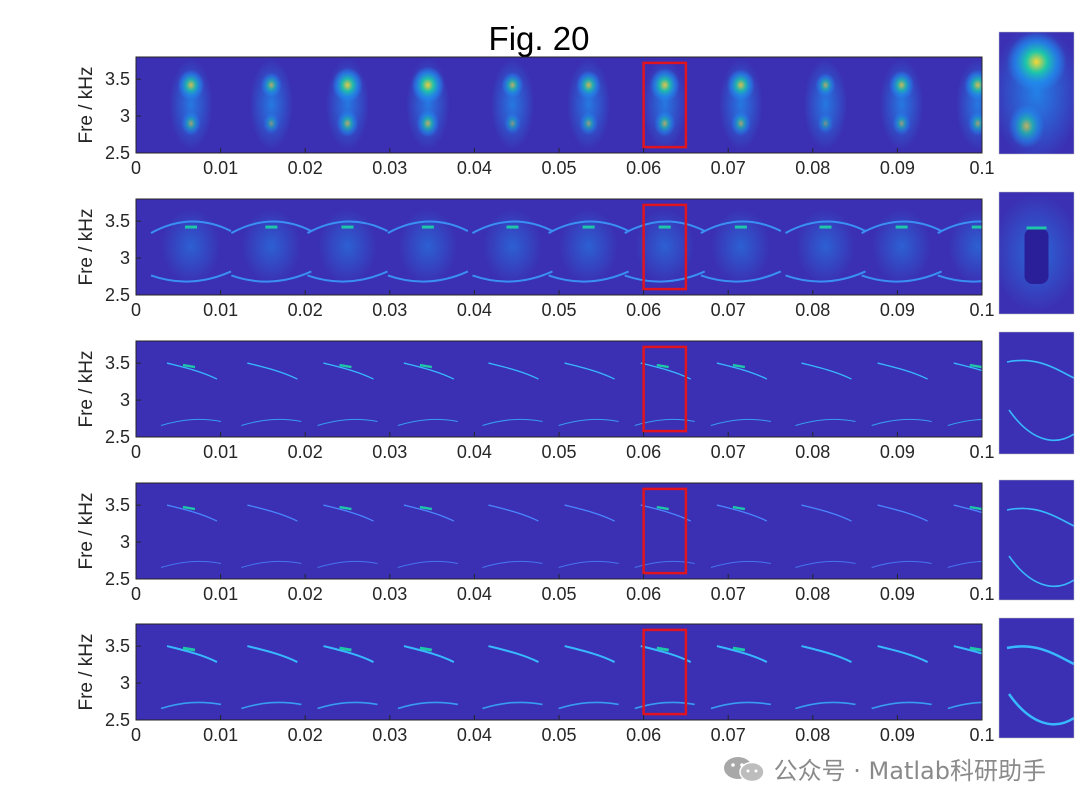  What do you see at coordinates (125, 258) in the screenshot?
I see `y-tick-label: 3` at bounding box center [125, 258].